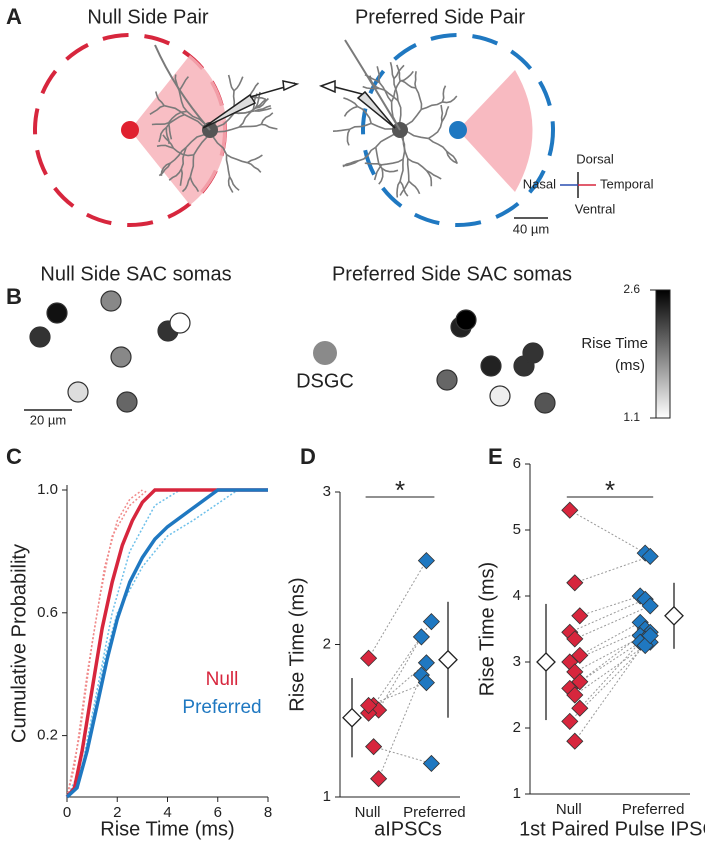  What do you see at coordinates (222, 679) in the screenshot?
I see `legend-entry: Null` at bounding box center [222, 679].